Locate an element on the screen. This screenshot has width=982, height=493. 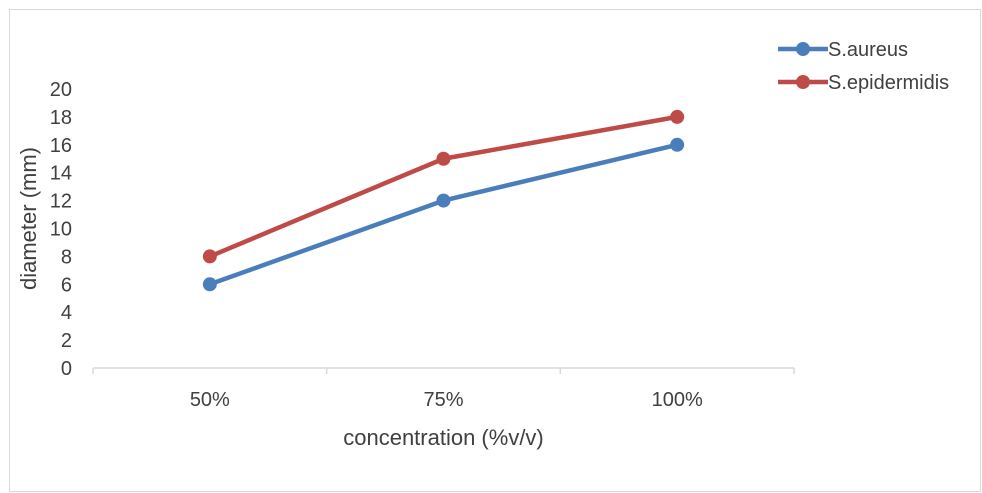
y-tick-label: 0 is located at coordinates (66, 369).